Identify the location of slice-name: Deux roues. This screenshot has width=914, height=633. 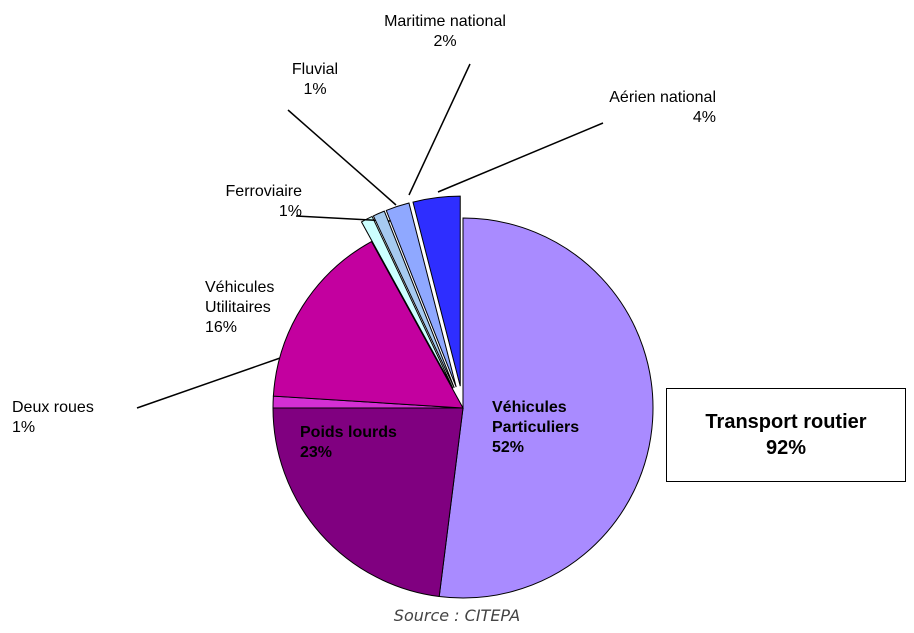
(53, 407).